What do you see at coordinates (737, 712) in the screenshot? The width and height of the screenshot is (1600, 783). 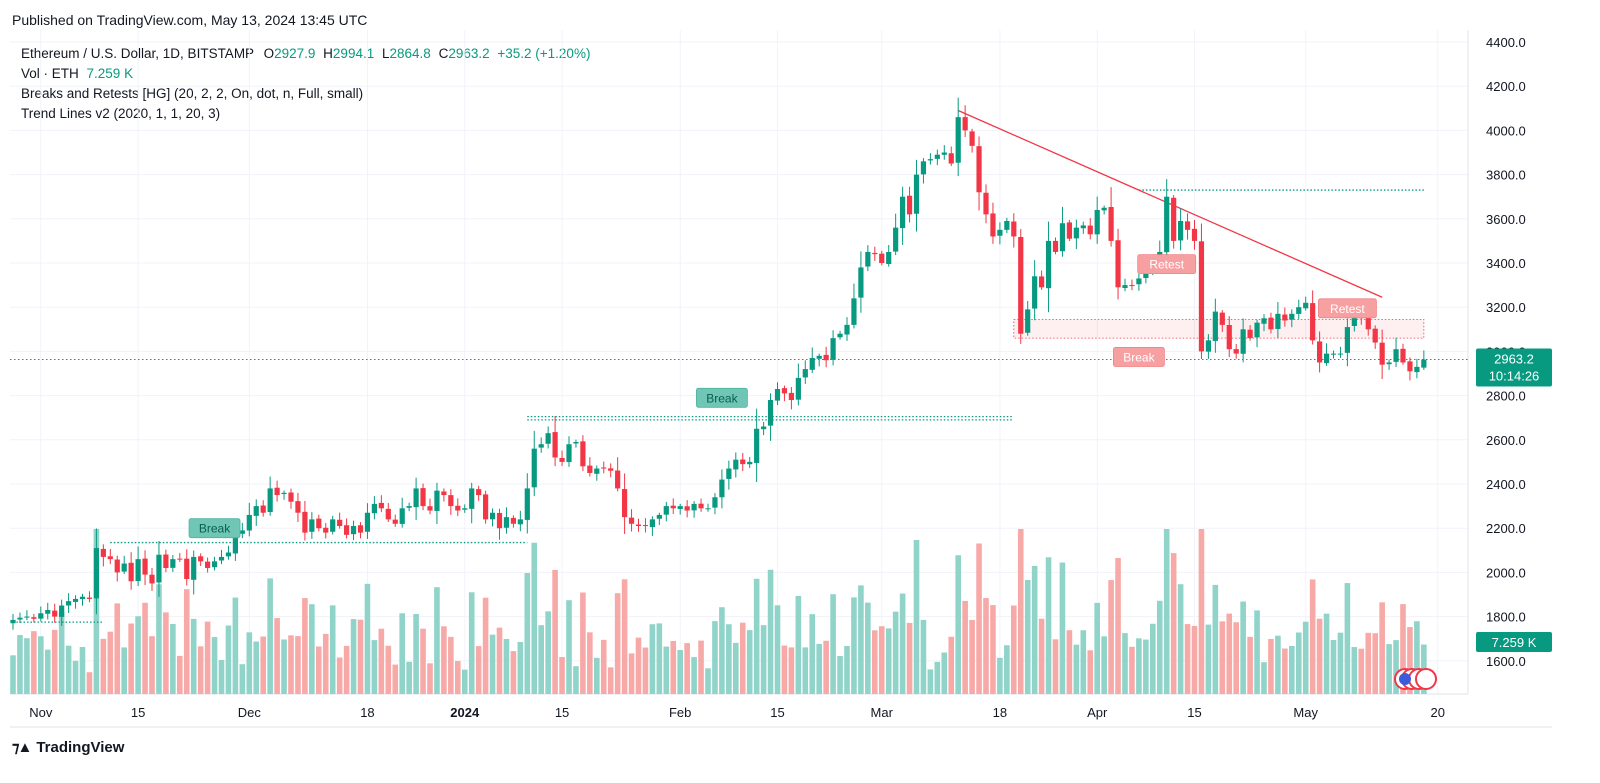 I see `time-axis: Nov 15 Dec 18 2024 15 Feb 15 Mar 18 Apr 15 May 20` at bounding box center [737, 712].